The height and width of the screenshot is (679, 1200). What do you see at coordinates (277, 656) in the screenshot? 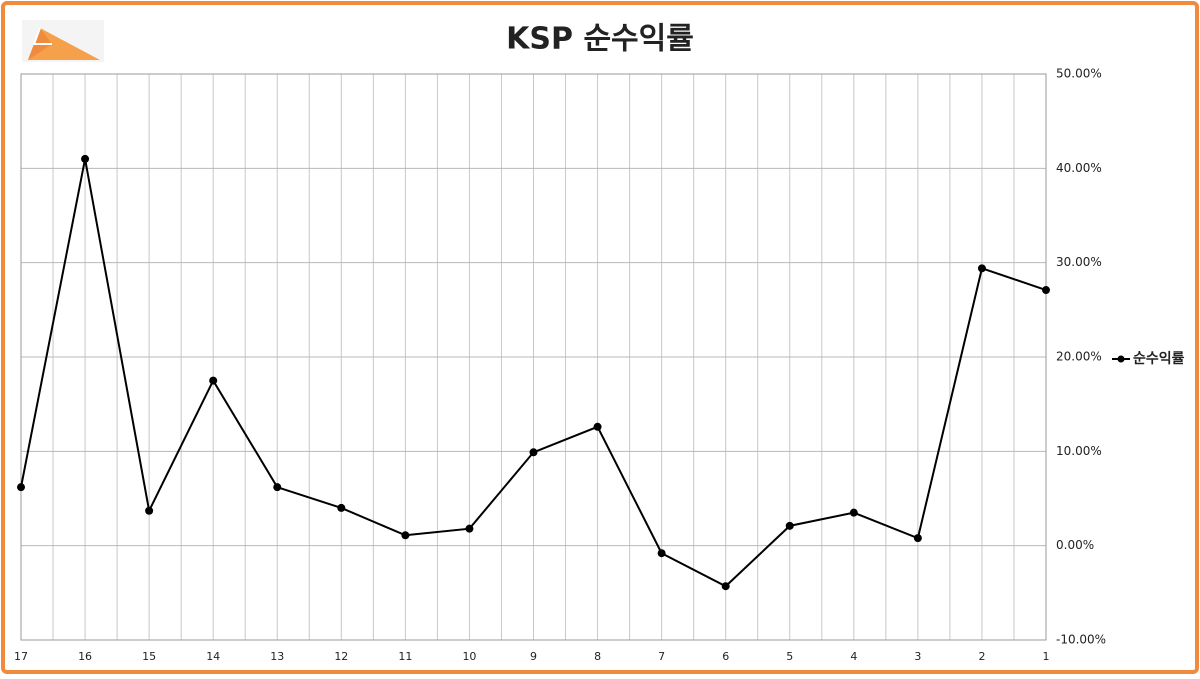
I see `x-tick-label: 13` at bounding box center [277, 656].